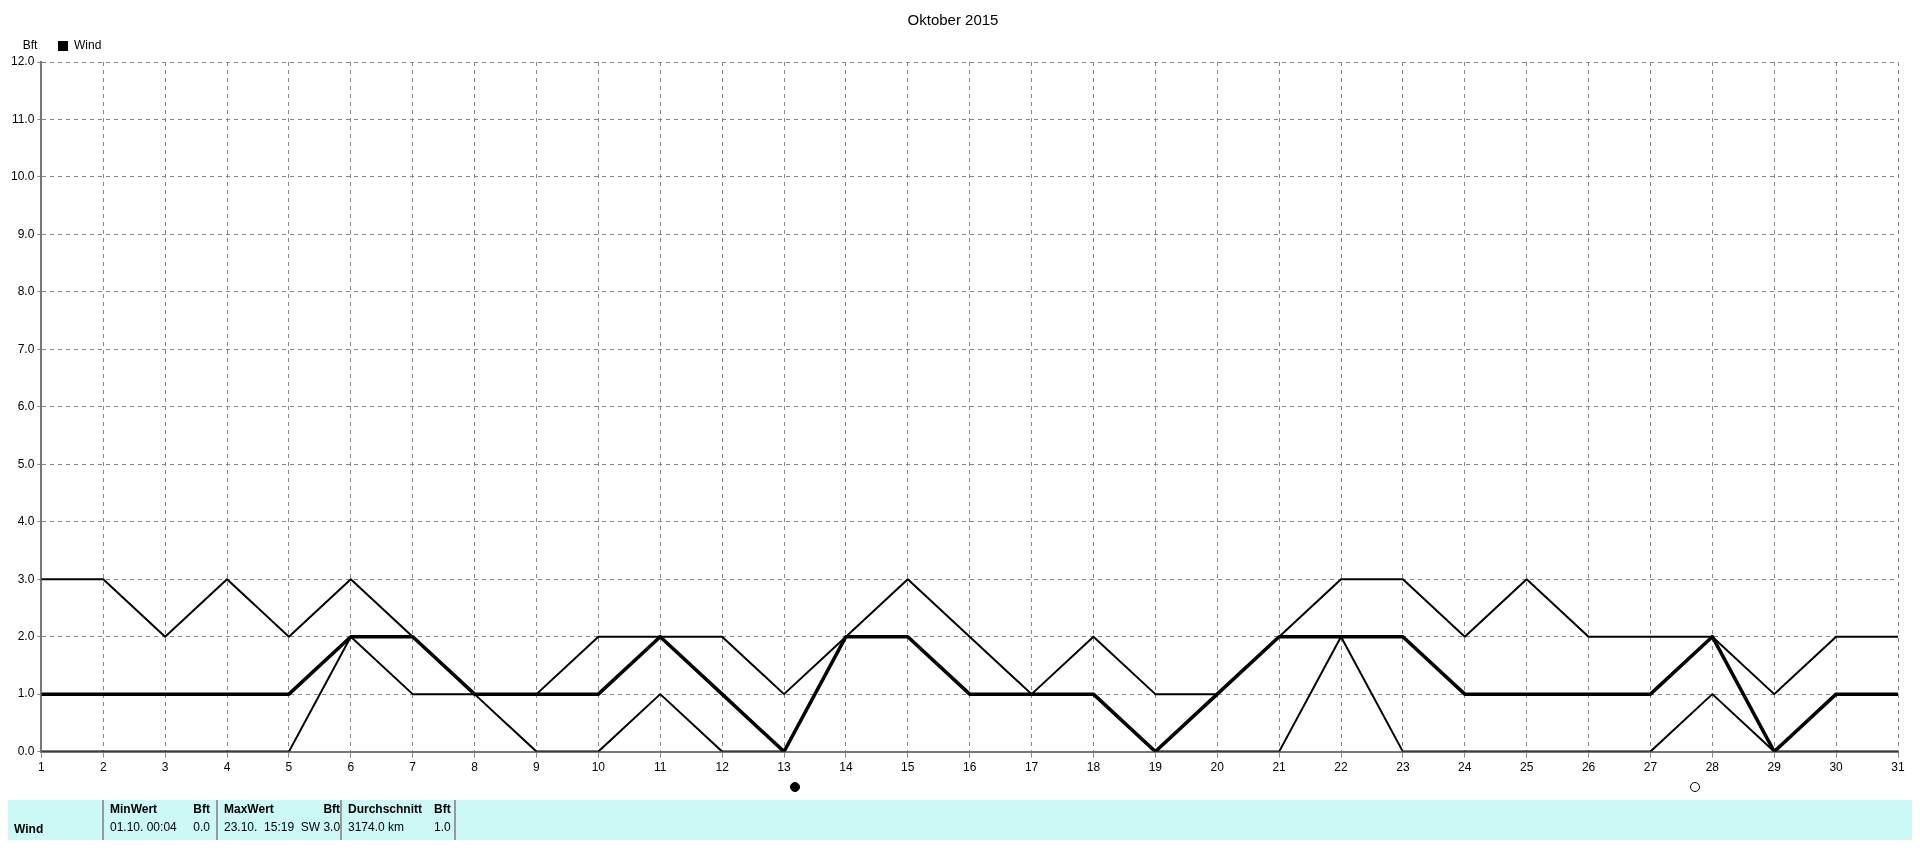  What do you see at coordinates (42, 767) in the screenshot?
I see `x-tick-label: 1` at bounding box center [42, 767].